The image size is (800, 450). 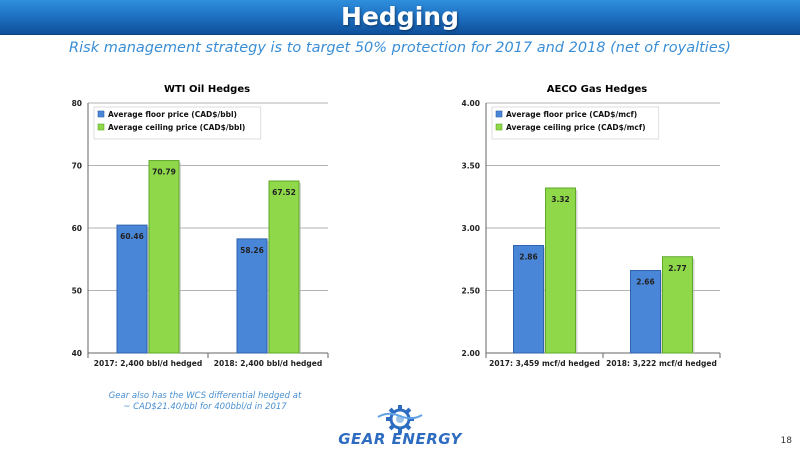 I want to click on page-title: Hedging, so click(x=400, y=16).